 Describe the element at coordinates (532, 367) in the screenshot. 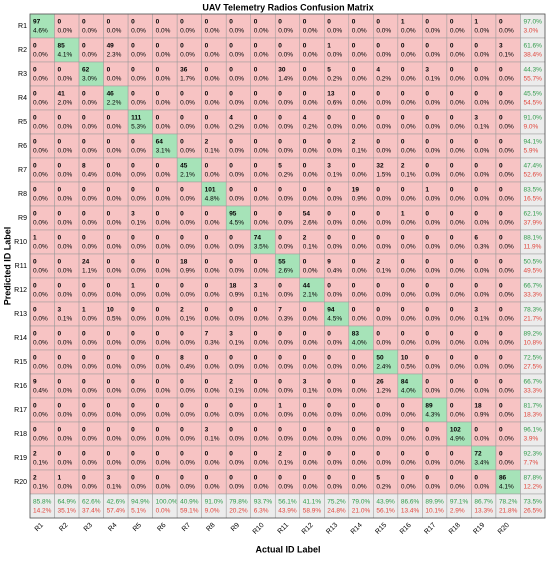

I see `cell-percent: 27.5%` at that location.